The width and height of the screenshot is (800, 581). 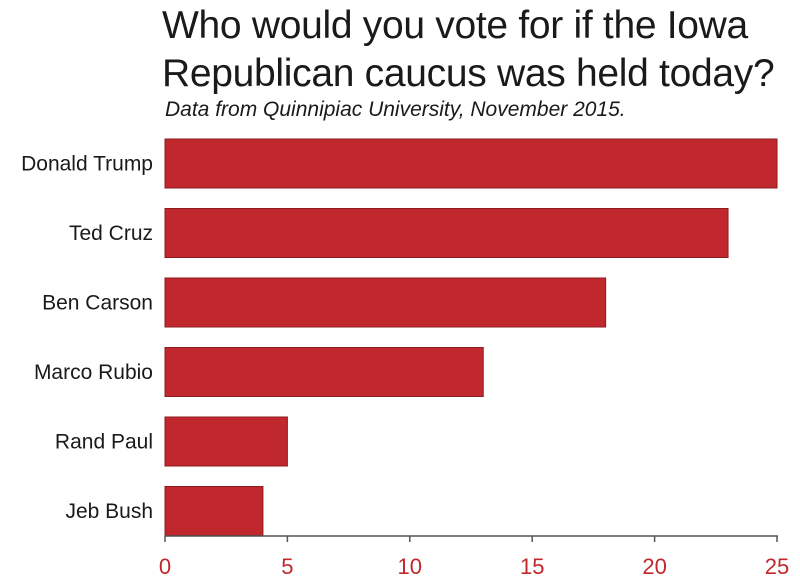 I want to click on x-tick-label-0: 0, so click(x=165, y=566).